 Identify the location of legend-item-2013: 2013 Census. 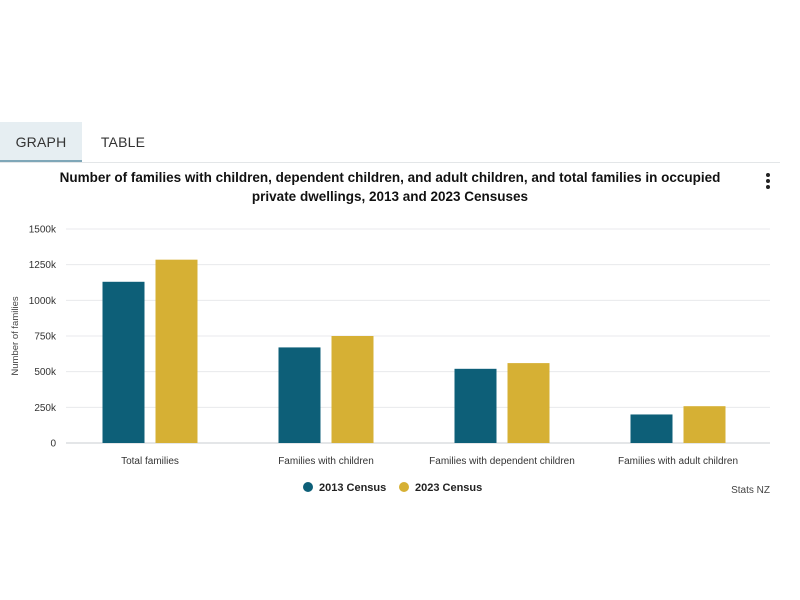
(344, 488).